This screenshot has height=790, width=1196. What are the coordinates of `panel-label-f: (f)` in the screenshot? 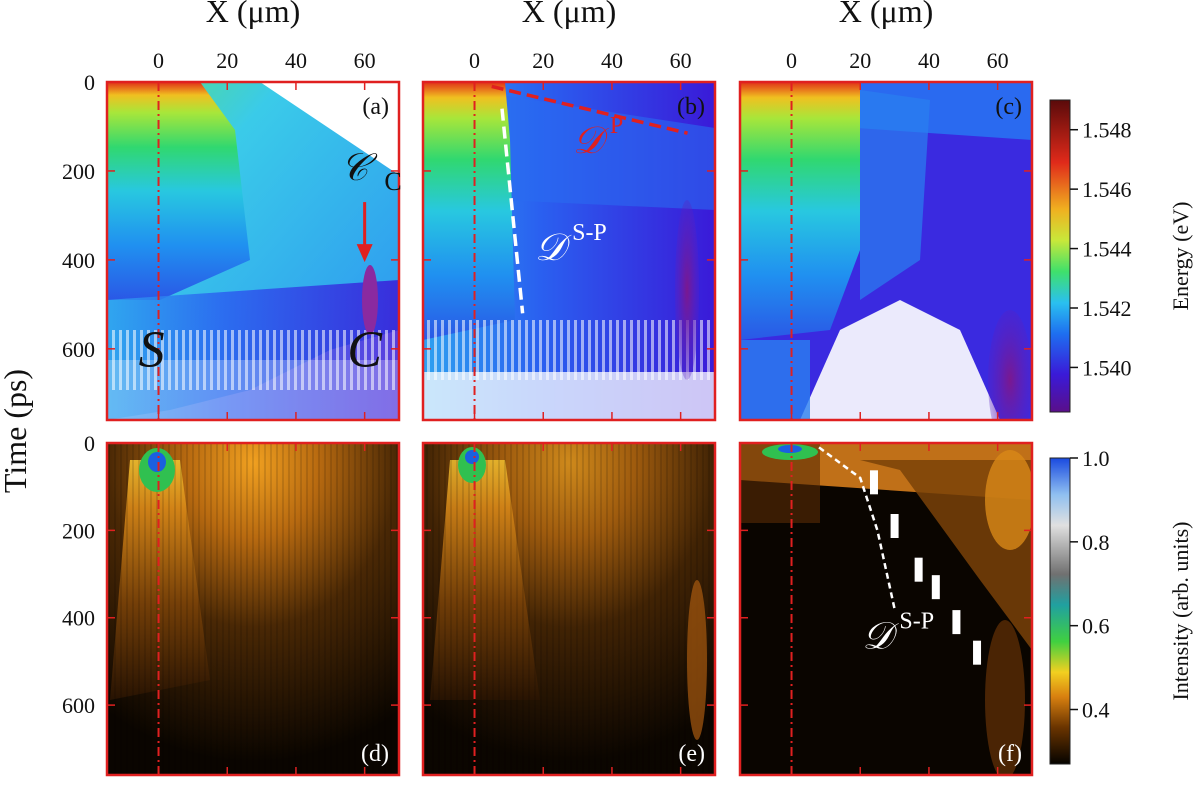 It's located at (1010, 754).